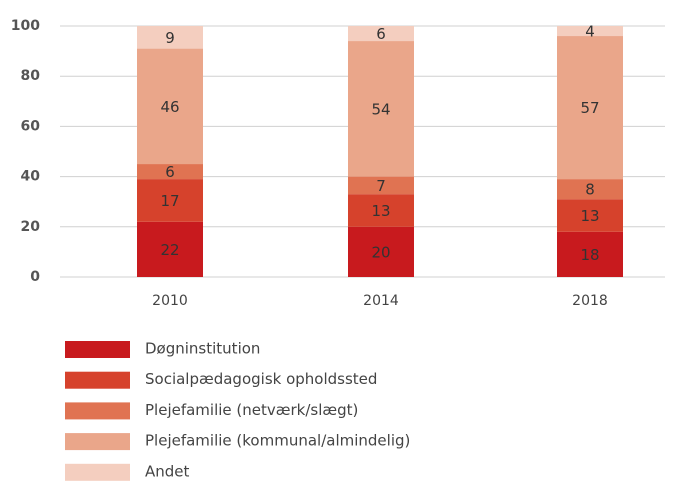  I want to click on data-label: 7, so click(381, 186).